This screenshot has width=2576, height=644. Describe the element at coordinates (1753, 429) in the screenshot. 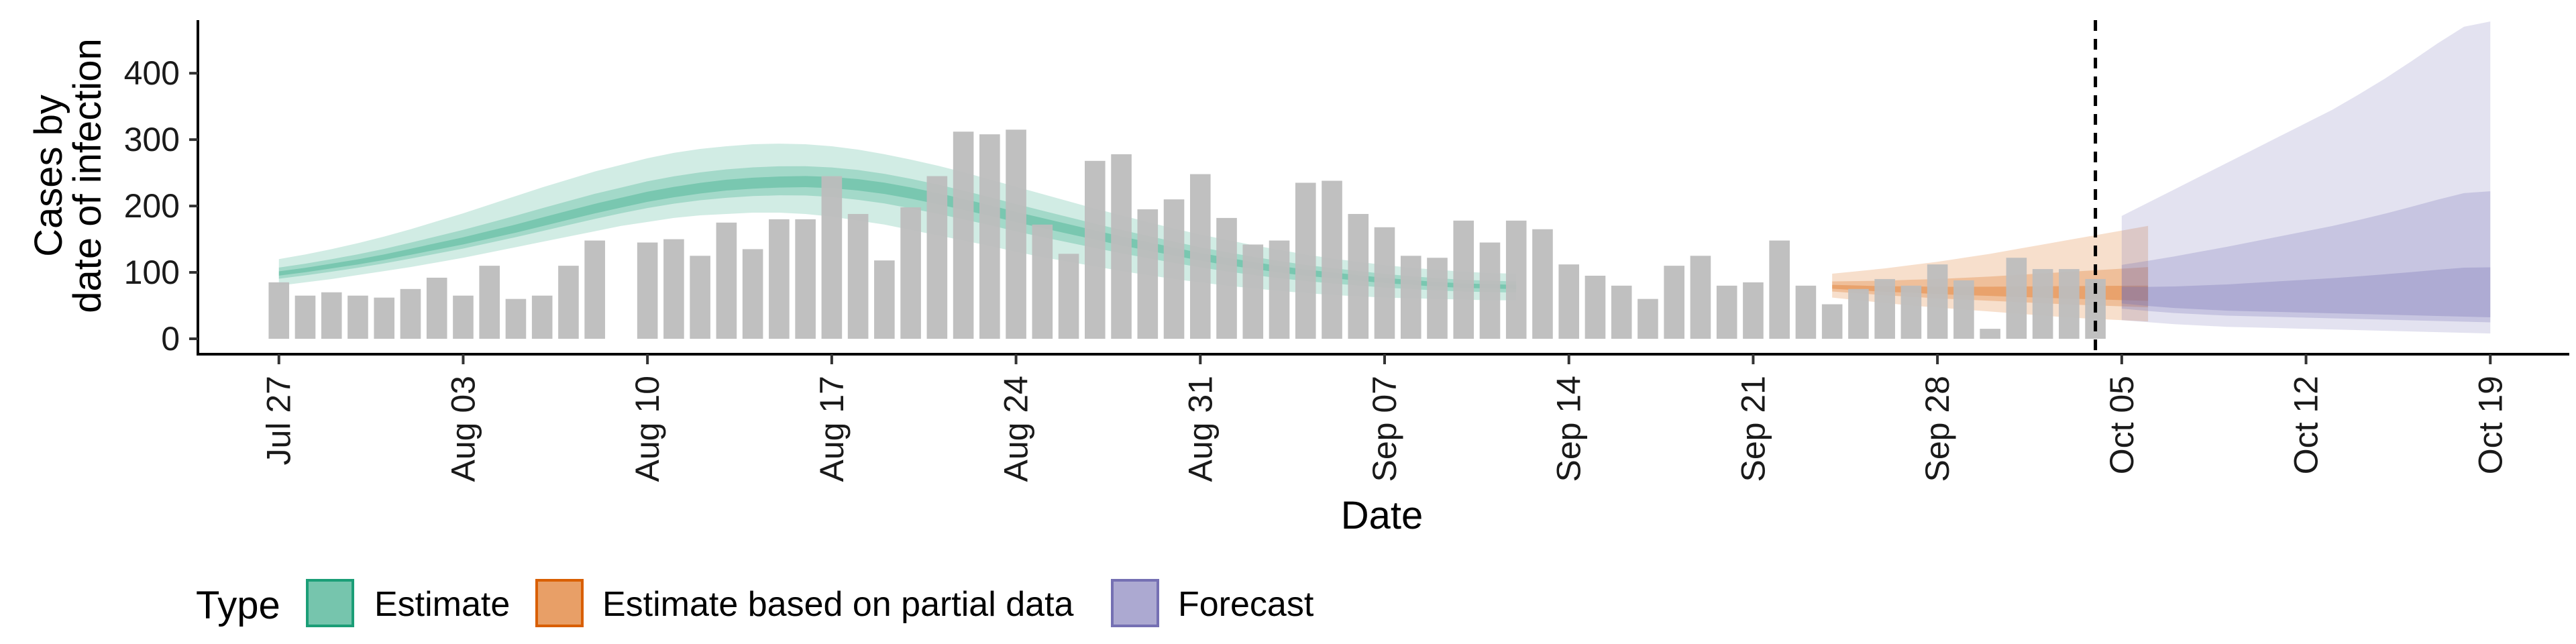

I see `x-tick-label: Sep 21` at that location.